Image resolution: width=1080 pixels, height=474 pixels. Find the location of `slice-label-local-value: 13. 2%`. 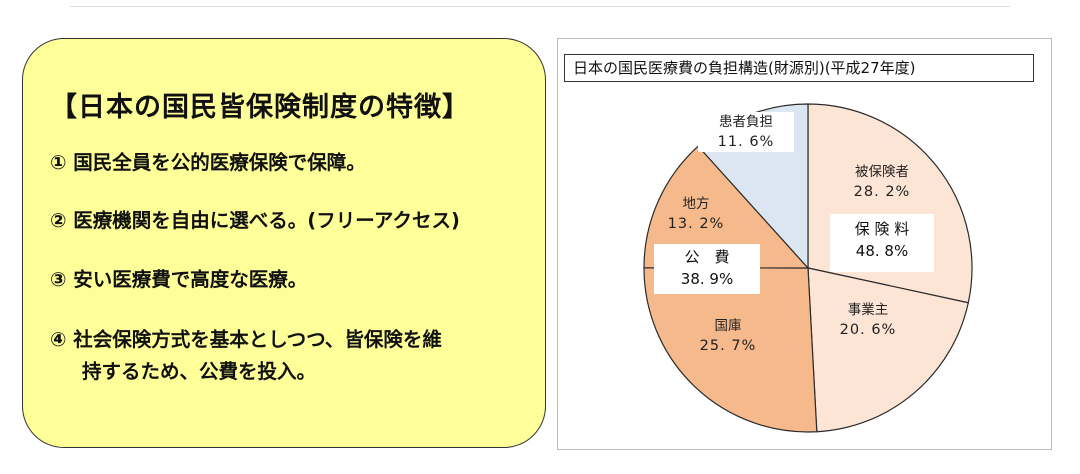

slice-label-local-value: 13. 2% is located at coordinates (696, 224).